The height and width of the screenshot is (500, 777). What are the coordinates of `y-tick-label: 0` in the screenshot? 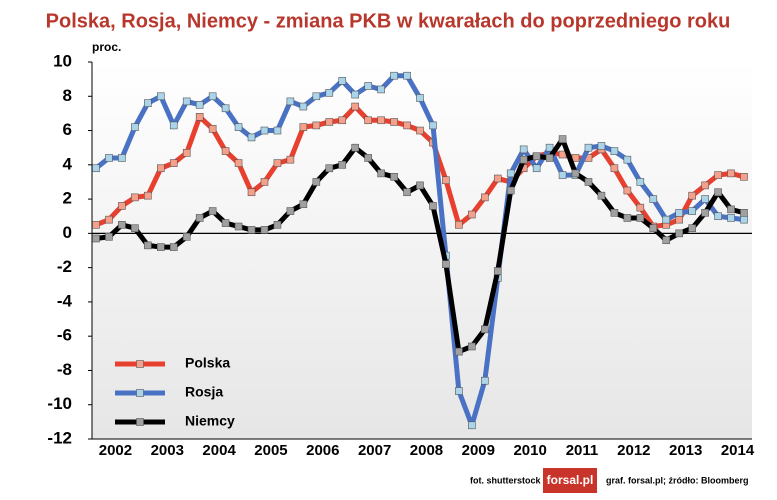 It's located at (67, 232).